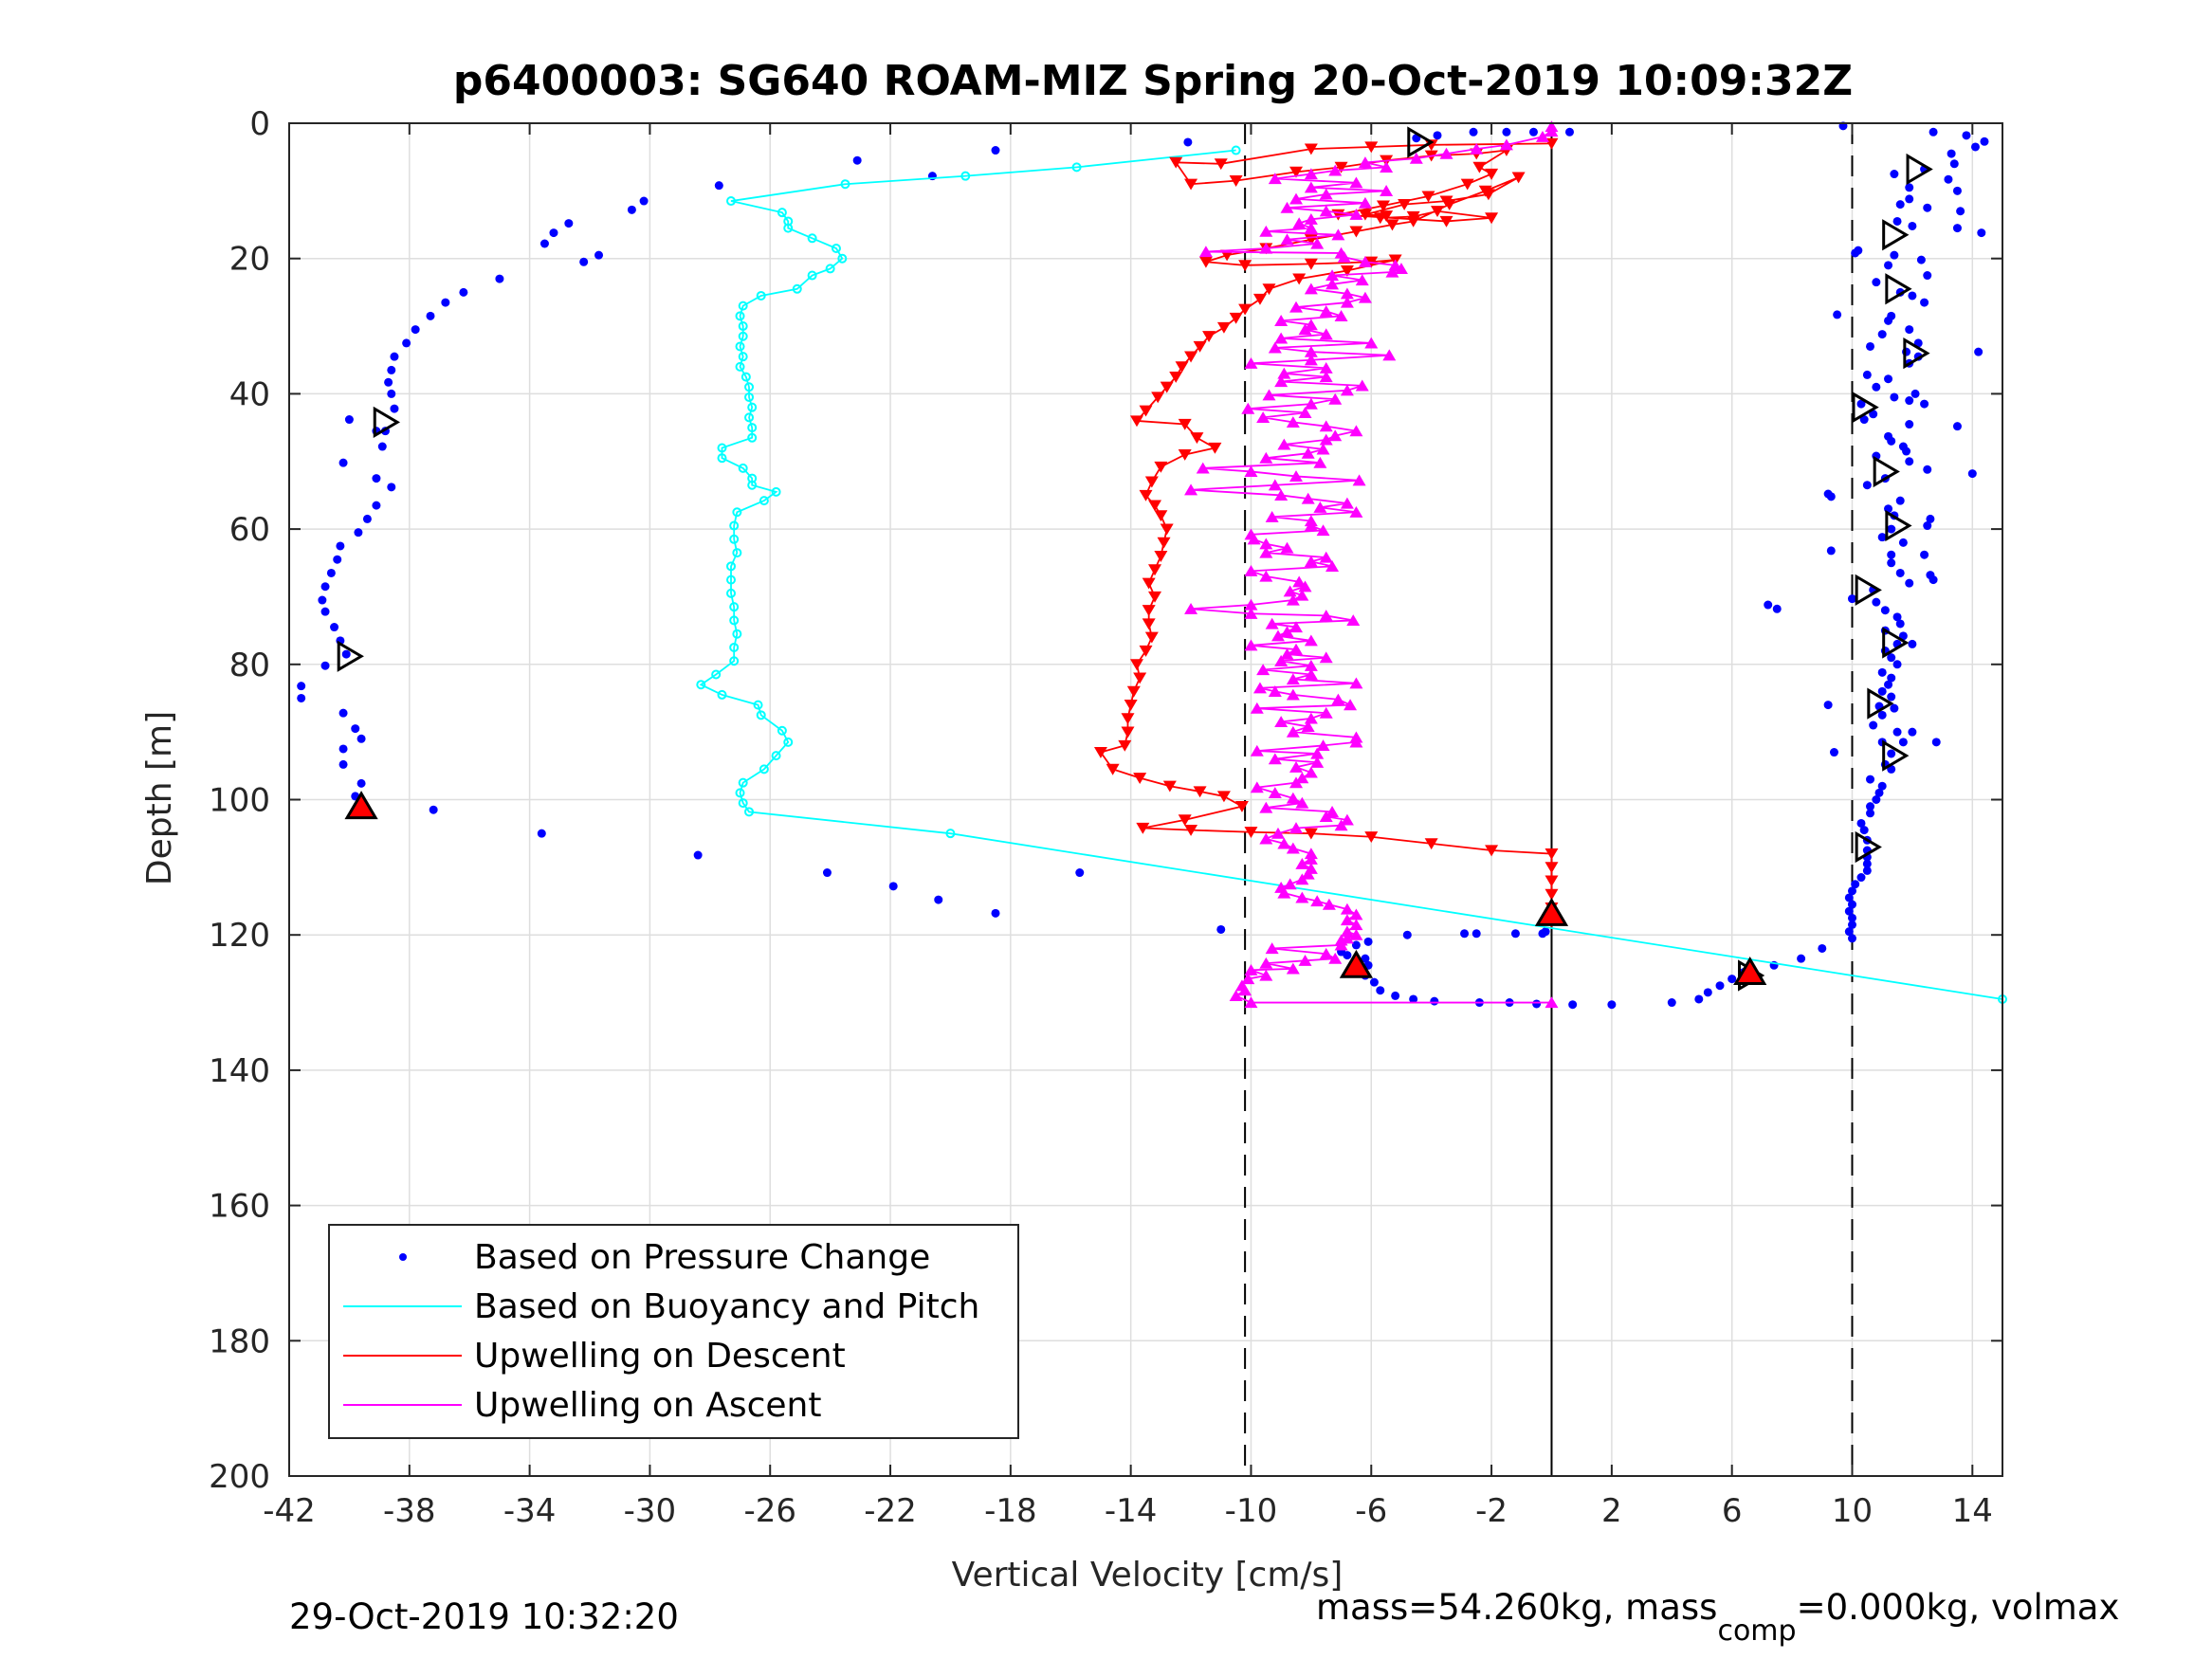  What do you see at coordinates (673, 1331) in the screenshot?
I see `legend-box` at bounding box center [673, 1331].